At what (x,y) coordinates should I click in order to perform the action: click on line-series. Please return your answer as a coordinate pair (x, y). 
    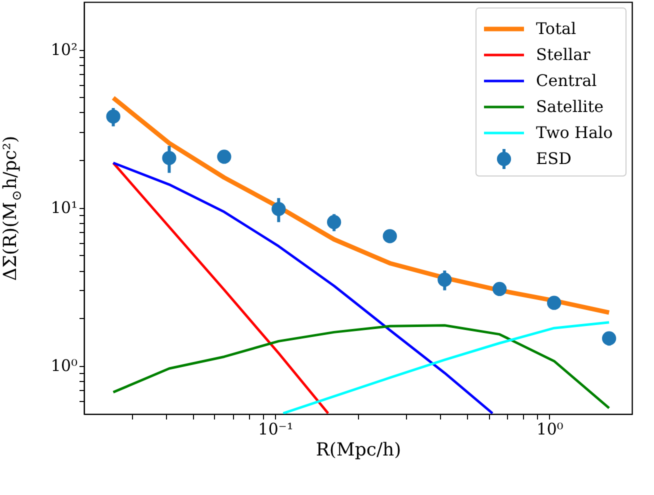
    Looking at the image, I should click on (361, 367).